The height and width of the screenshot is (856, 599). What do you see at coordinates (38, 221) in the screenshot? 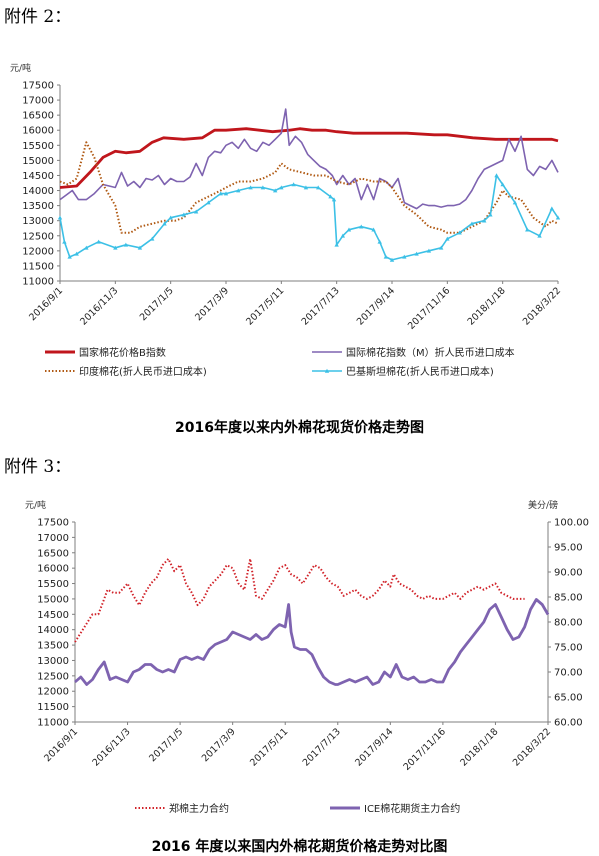
I see `y-tick-label: 13000` at bounding box center [38, 221].